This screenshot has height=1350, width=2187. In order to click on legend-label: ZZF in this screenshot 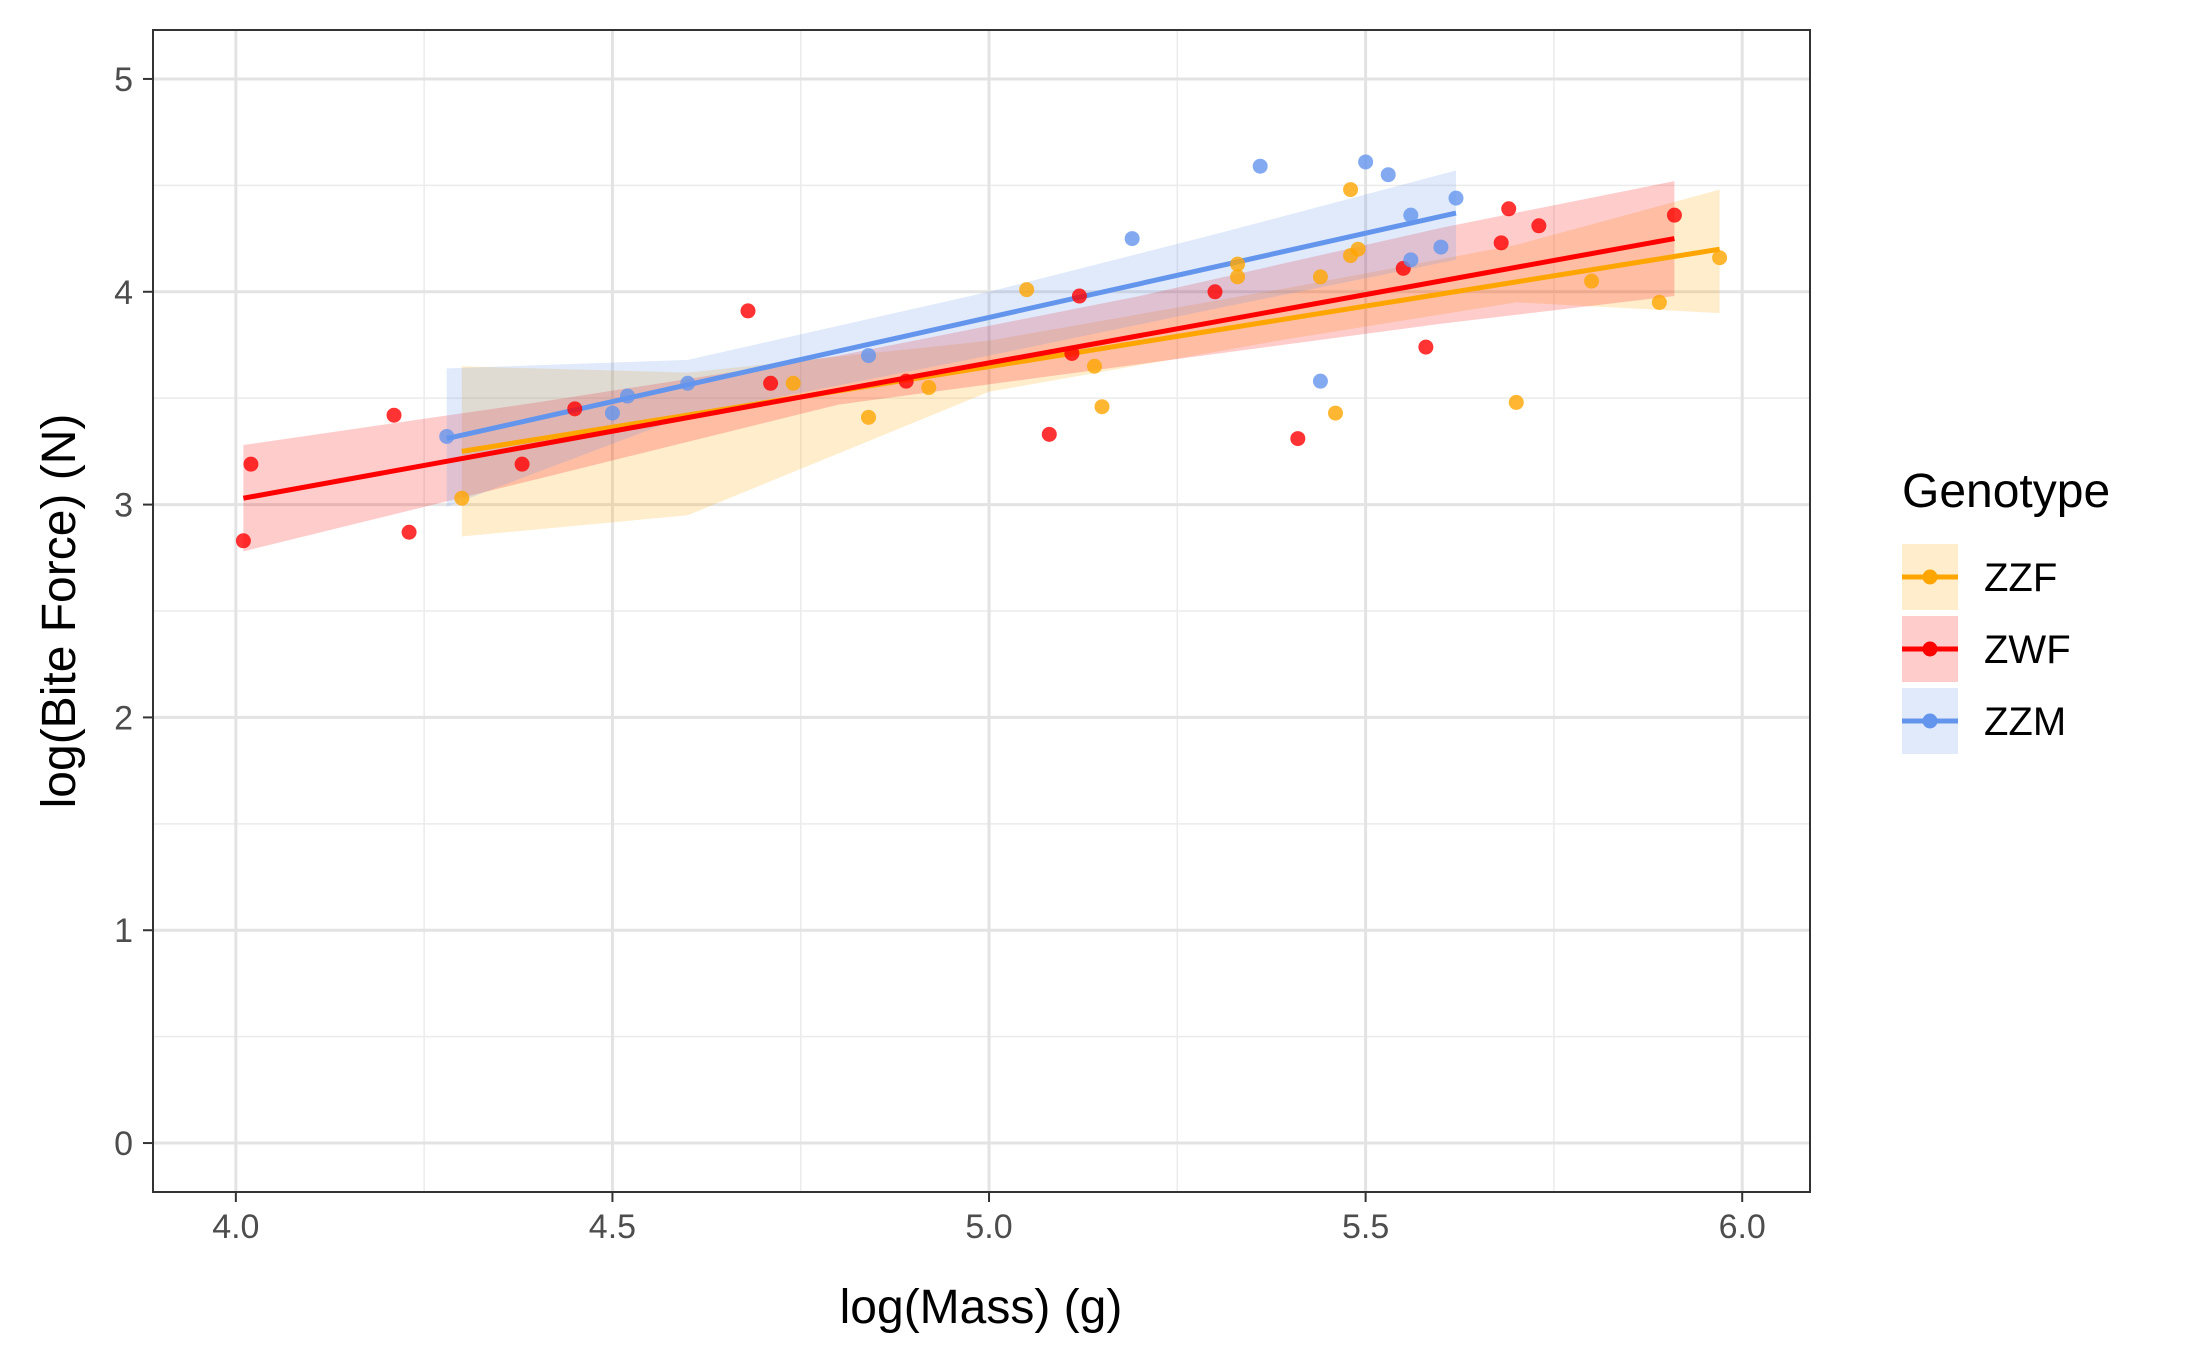, I will do `click(2020, 578)`.